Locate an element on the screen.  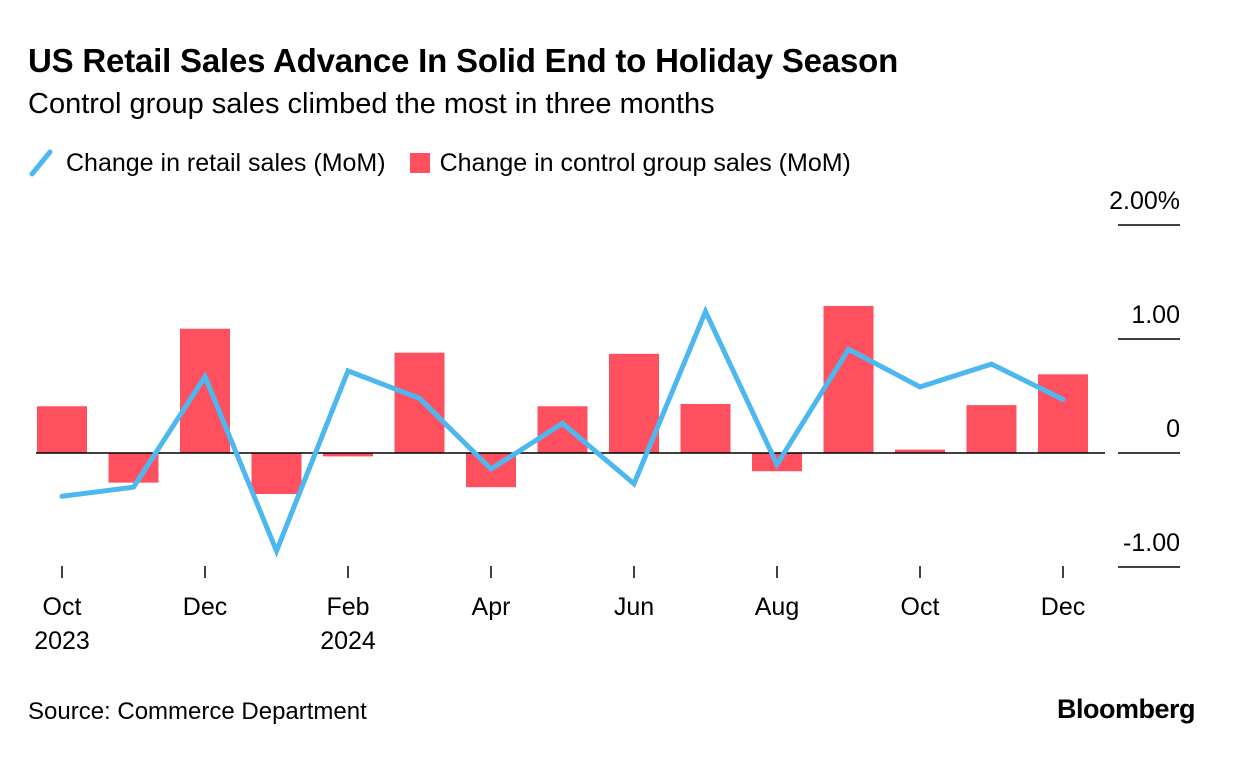
y-tick-label: 1.00 is located at coordinates (1155, 315).